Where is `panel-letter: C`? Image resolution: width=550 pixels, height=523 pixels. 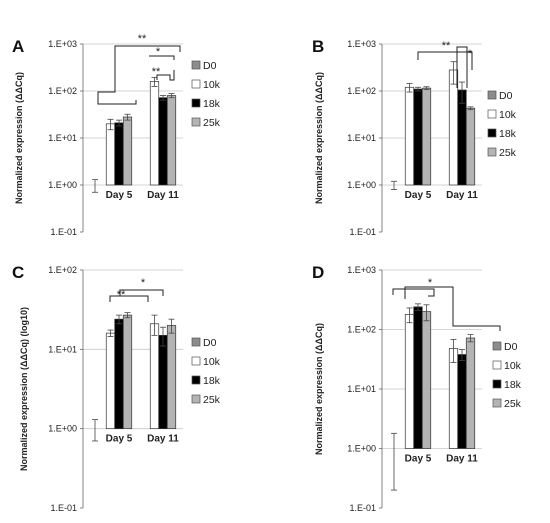 panel-letter: C is located at coordinates (18, 272).